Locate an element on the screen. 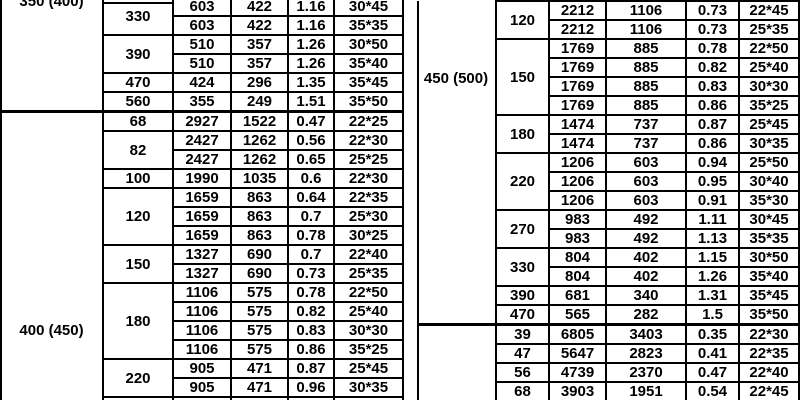  data-cell: 249 is located at coordinates (259, 102).